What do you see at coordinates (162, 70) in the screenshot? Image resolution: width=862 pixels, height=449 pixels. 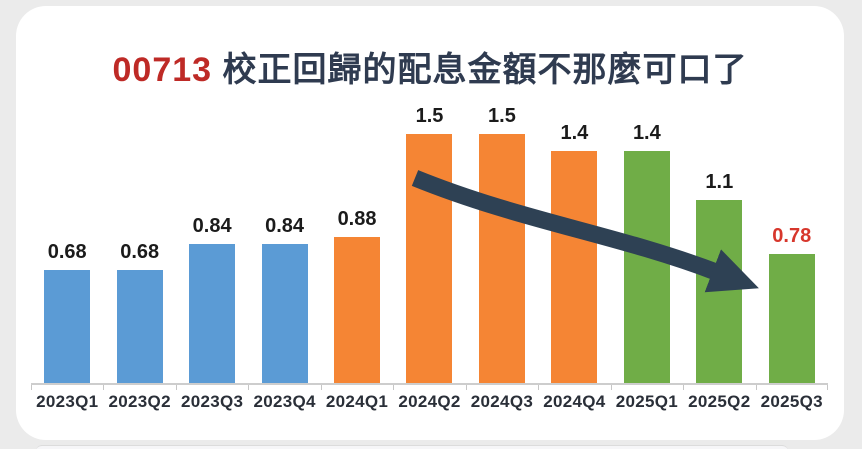 I see `ticker-code: 00713` at bounding box center [162, 70].